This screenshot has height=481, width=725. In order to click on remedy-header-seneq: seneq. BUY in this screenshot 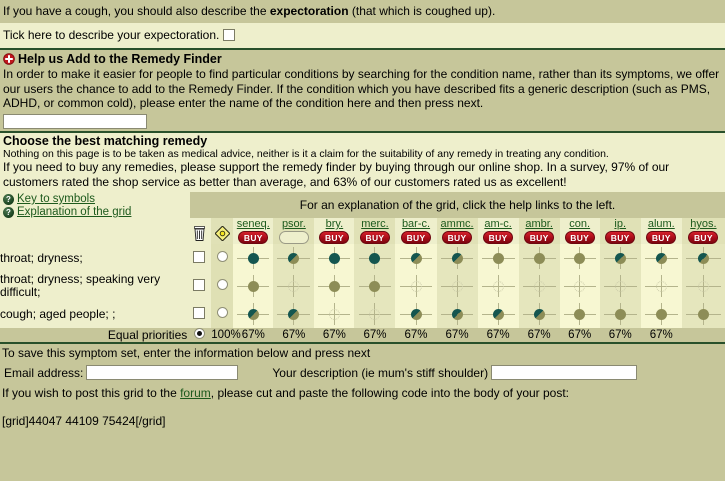, I will do `click(253, 231)`.